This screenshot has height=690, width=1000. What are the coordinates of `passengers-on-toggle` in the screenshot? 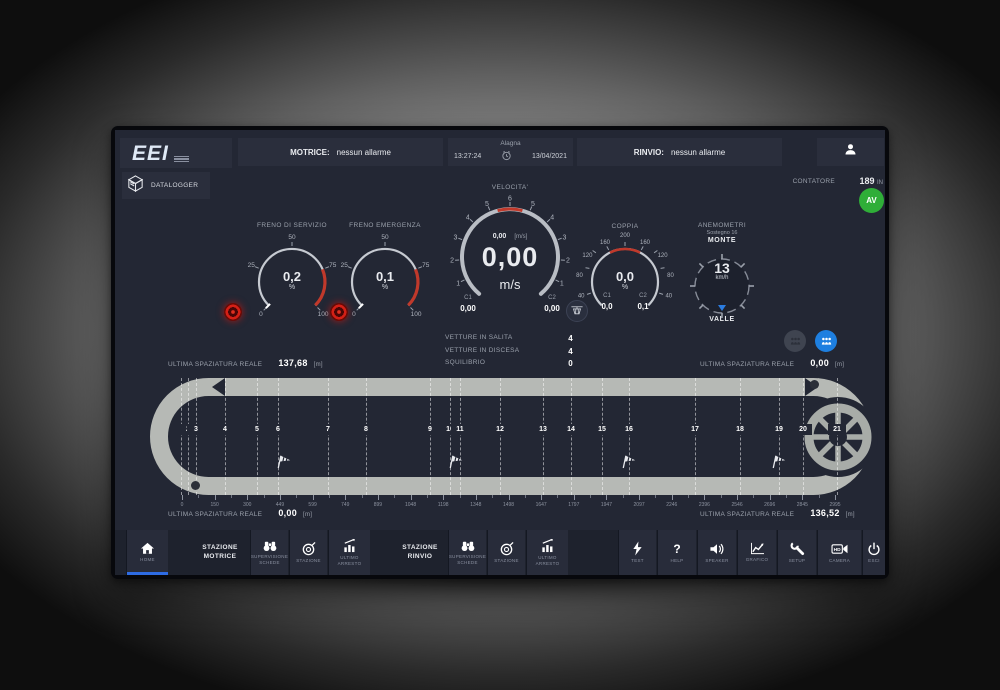 It's located at (826, 341).